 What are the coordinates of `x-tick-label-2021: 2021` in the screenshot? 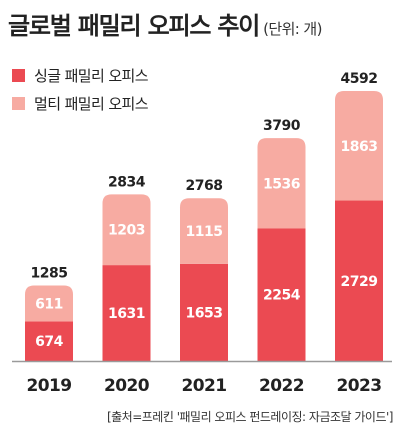 It's located at (204, 386).